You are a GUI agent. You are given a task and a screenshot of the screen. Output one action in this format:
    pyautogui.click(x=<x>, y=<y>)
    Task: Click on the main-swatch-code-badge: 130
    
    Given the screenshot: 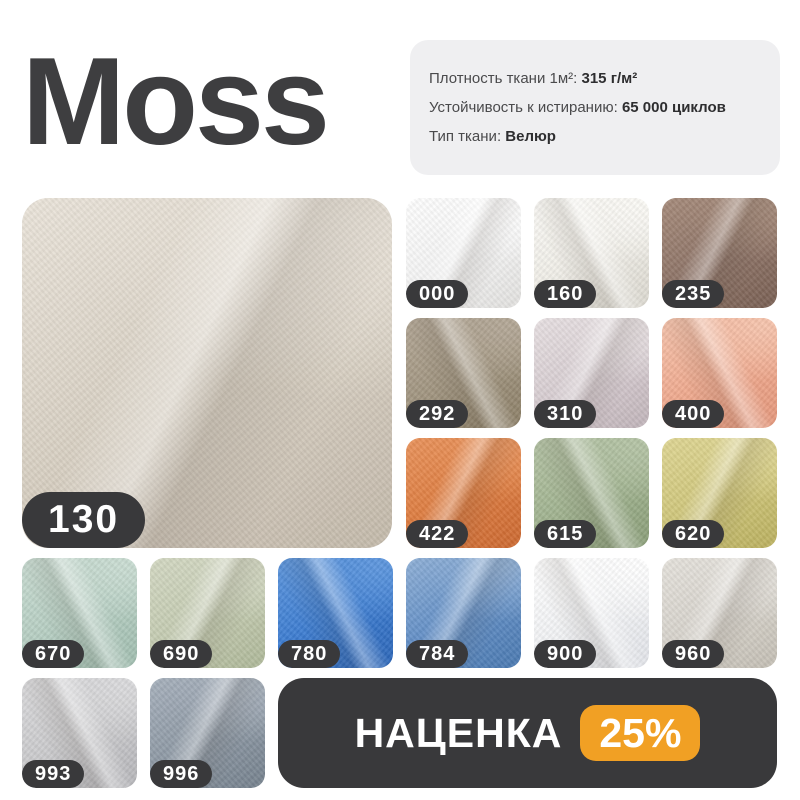 What is the action you would take?
    pyautogui.click(x=84, y=520)
    